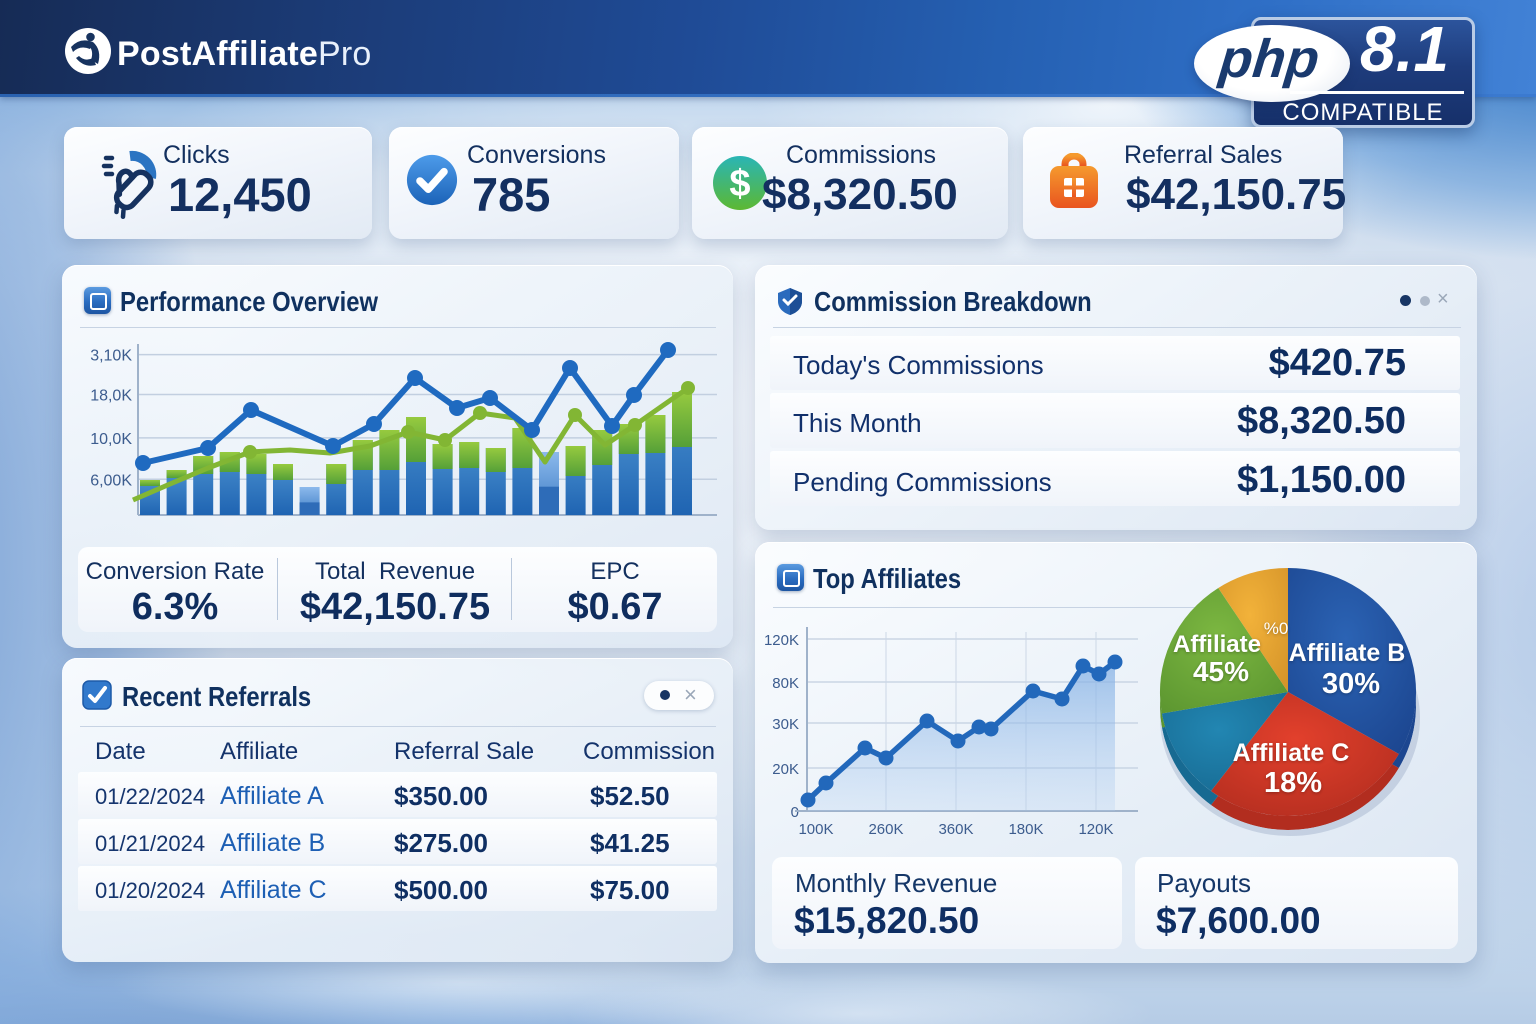 The width and height of the screenshot is (1536, 1024). Describe the element at coordinates (1025, 829) in the screenshot. I see `svg-text: 180K` at that location.